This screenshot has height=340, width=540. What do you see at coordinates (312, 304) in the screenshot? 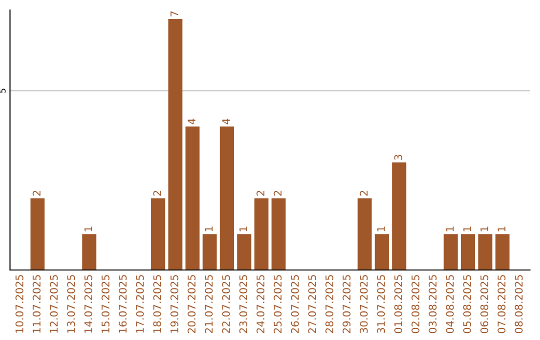
I see `x-tick-label: 27.07.2025` at bounding box center [312, 304].